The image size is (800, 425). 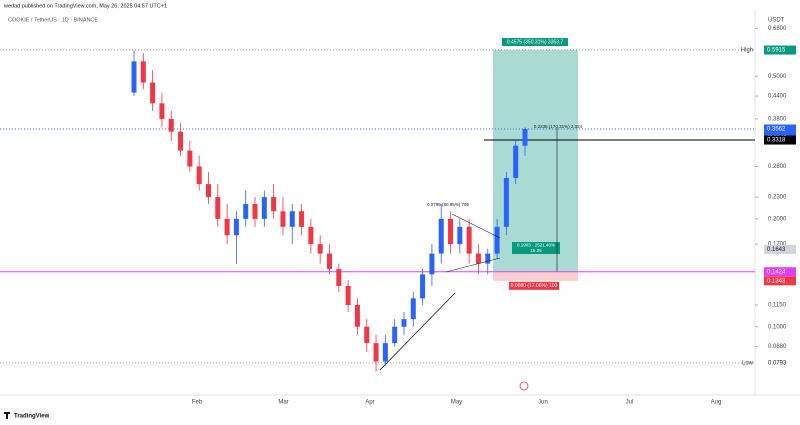 What do you see at coordinates (747, 51) in the screenshot?
I see `high-label: High` at bounding box center [747, 51].